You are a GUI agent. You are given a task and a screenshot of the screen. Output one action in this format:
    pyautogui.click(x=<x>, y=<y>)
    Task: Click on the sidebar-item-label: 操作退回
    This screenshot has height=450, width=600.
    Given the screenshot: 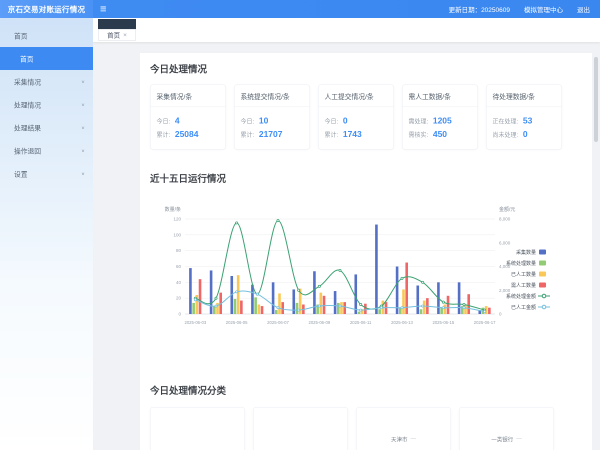 What is the action you would take?
    pyautogui.click(x=27, y=151)
    